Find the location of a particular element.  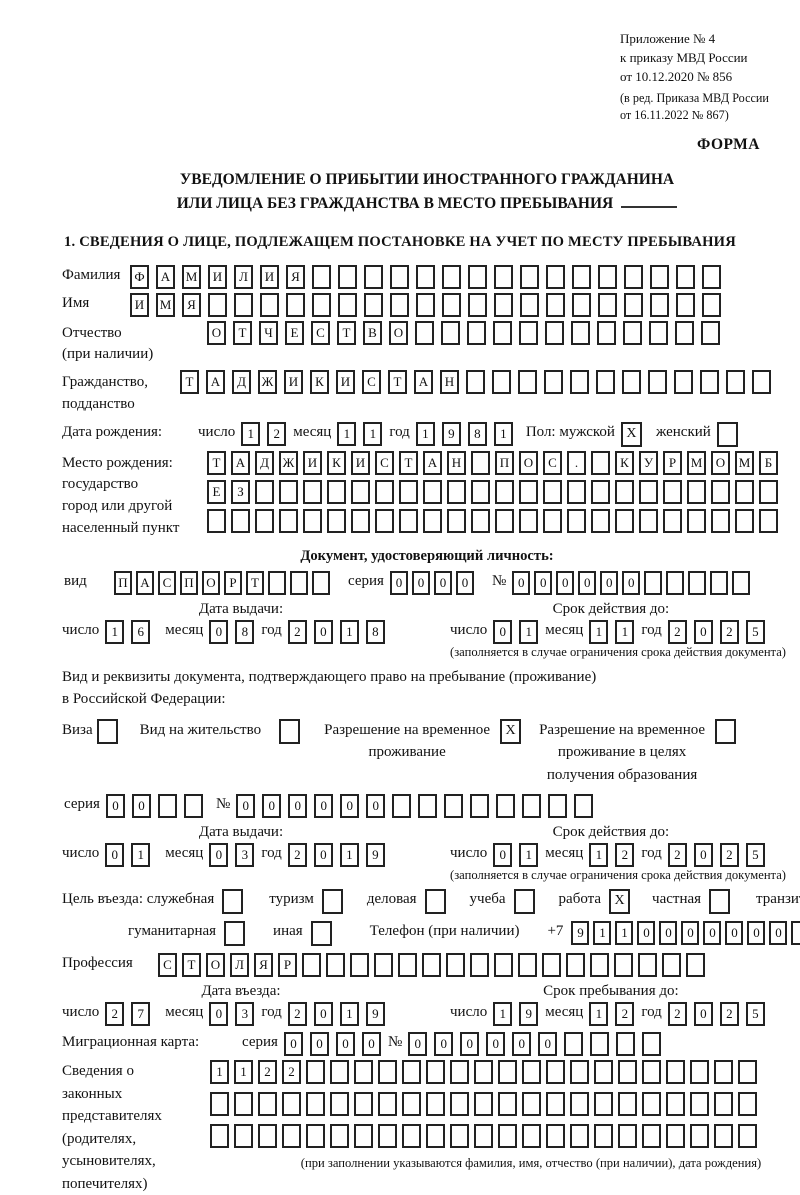

char-cell-filled: Р is located at coordinates (287, 965).